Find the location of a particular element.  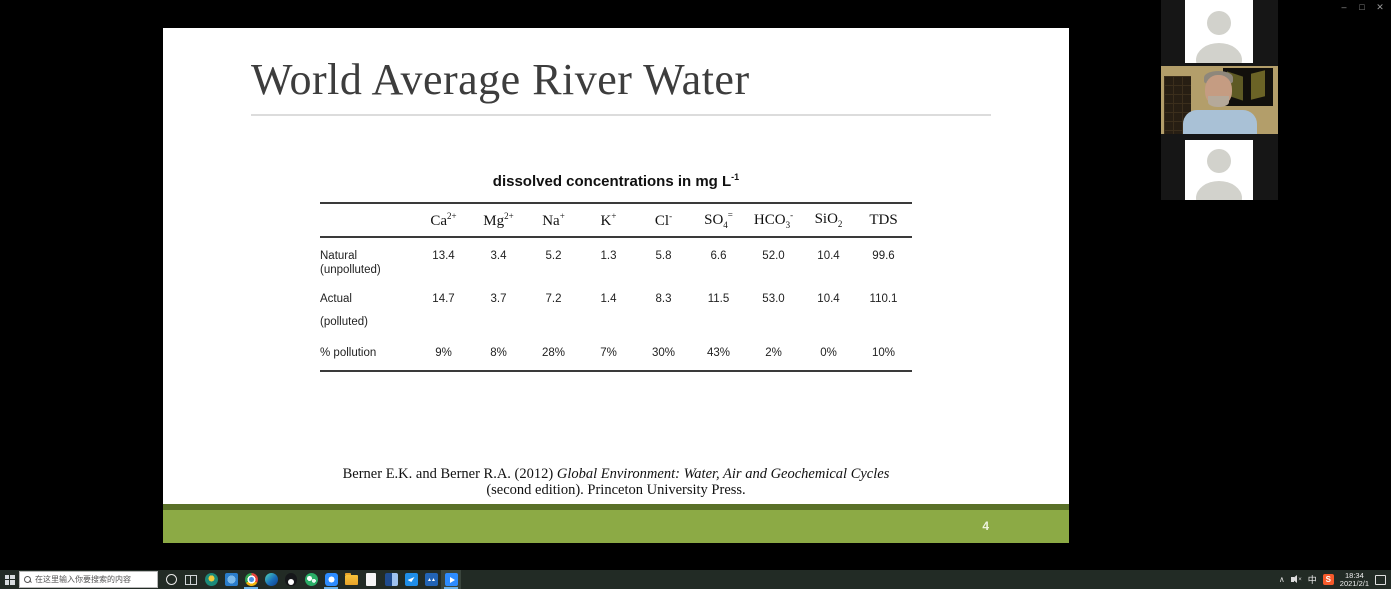

participant-tile-webcam is located at coordinates (1219, 100).